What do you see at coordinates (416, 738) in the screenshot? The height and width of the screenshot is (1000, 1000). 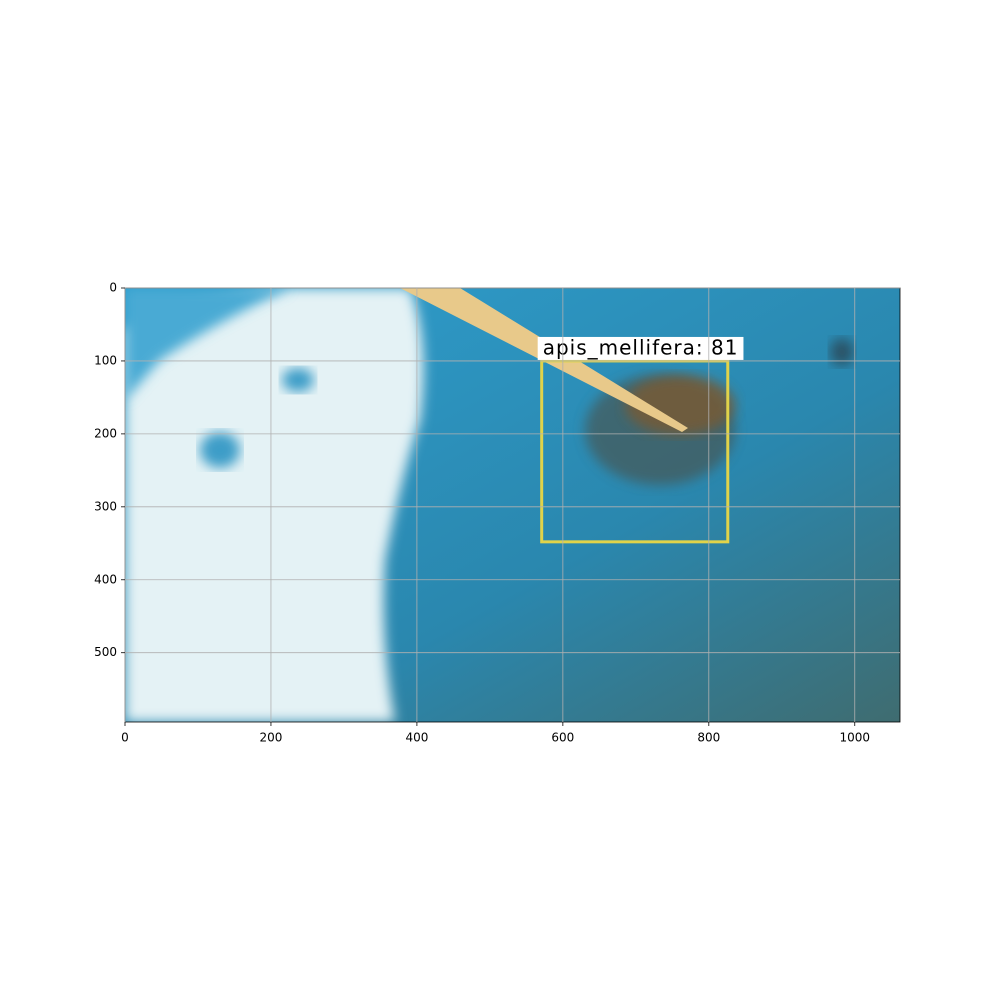 I see `x-tick-label: 400` at bounding box center [416, 738].